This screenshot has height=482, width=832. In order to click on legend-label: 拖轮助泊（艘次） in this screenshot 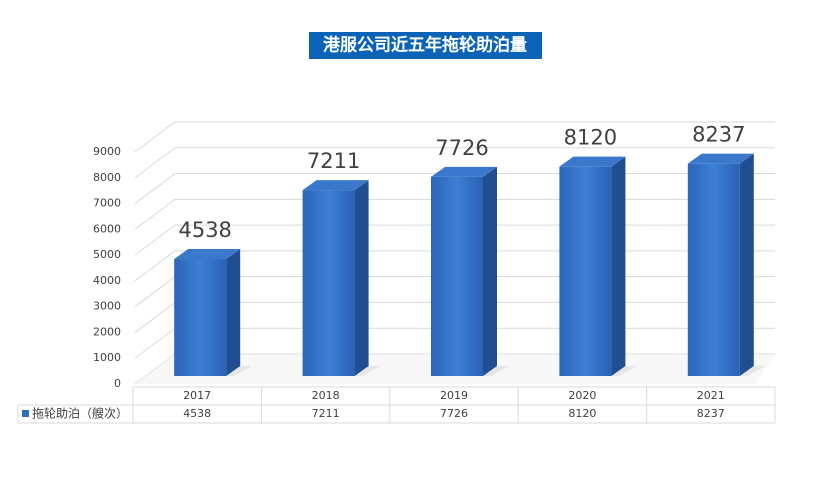, I will do `click(80, 413)`.